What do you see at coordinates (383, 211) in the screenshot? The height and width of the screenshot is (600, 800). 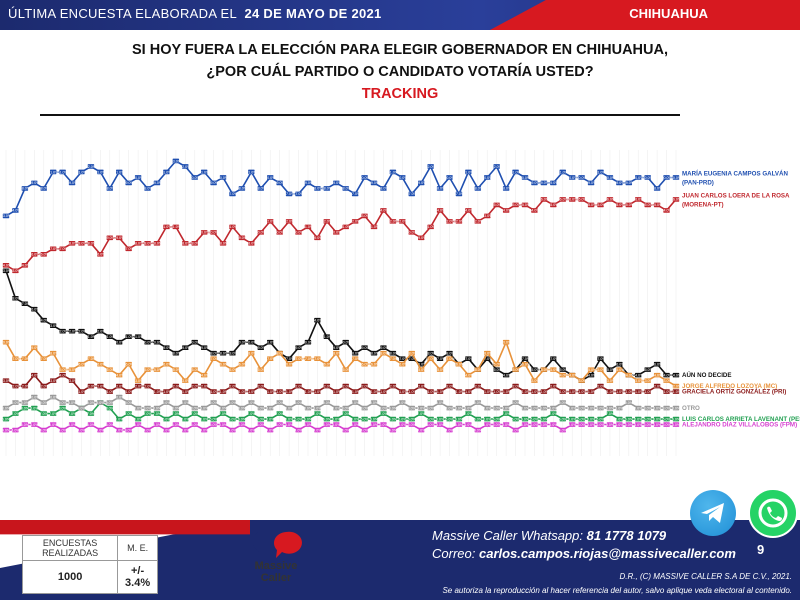 I see `data-label: 44.0%` at bounding box center [383, 211].